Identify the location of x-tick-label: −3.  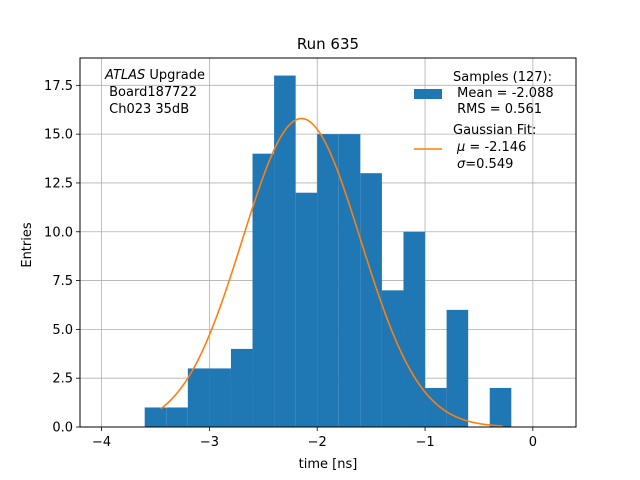
(209, 442).